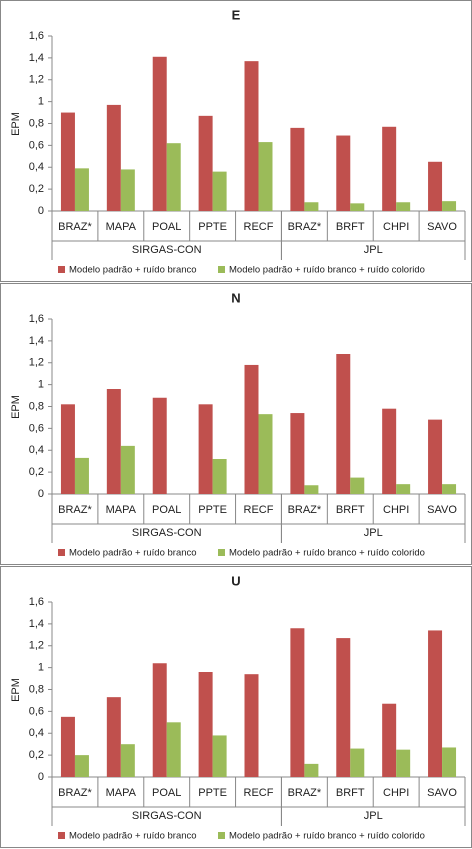 The image size is (472, 849). I want to click on y-tick-label: 1,2, so click(36, 363).